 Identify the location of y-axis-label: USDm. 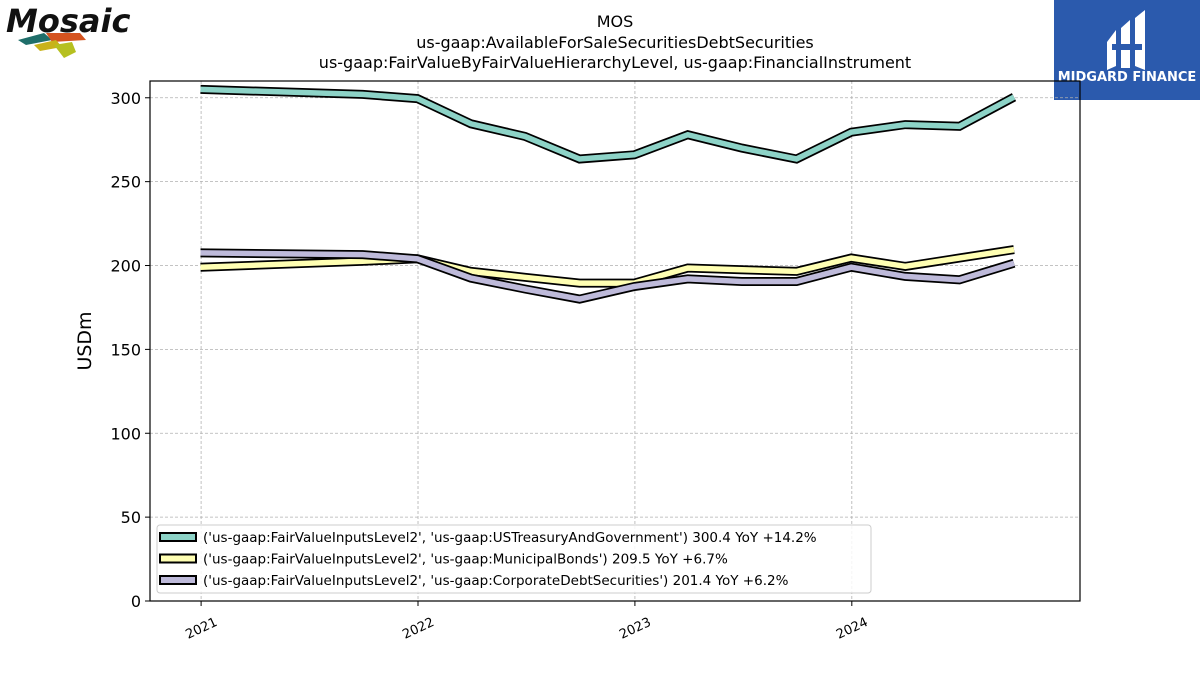
(85, 340).